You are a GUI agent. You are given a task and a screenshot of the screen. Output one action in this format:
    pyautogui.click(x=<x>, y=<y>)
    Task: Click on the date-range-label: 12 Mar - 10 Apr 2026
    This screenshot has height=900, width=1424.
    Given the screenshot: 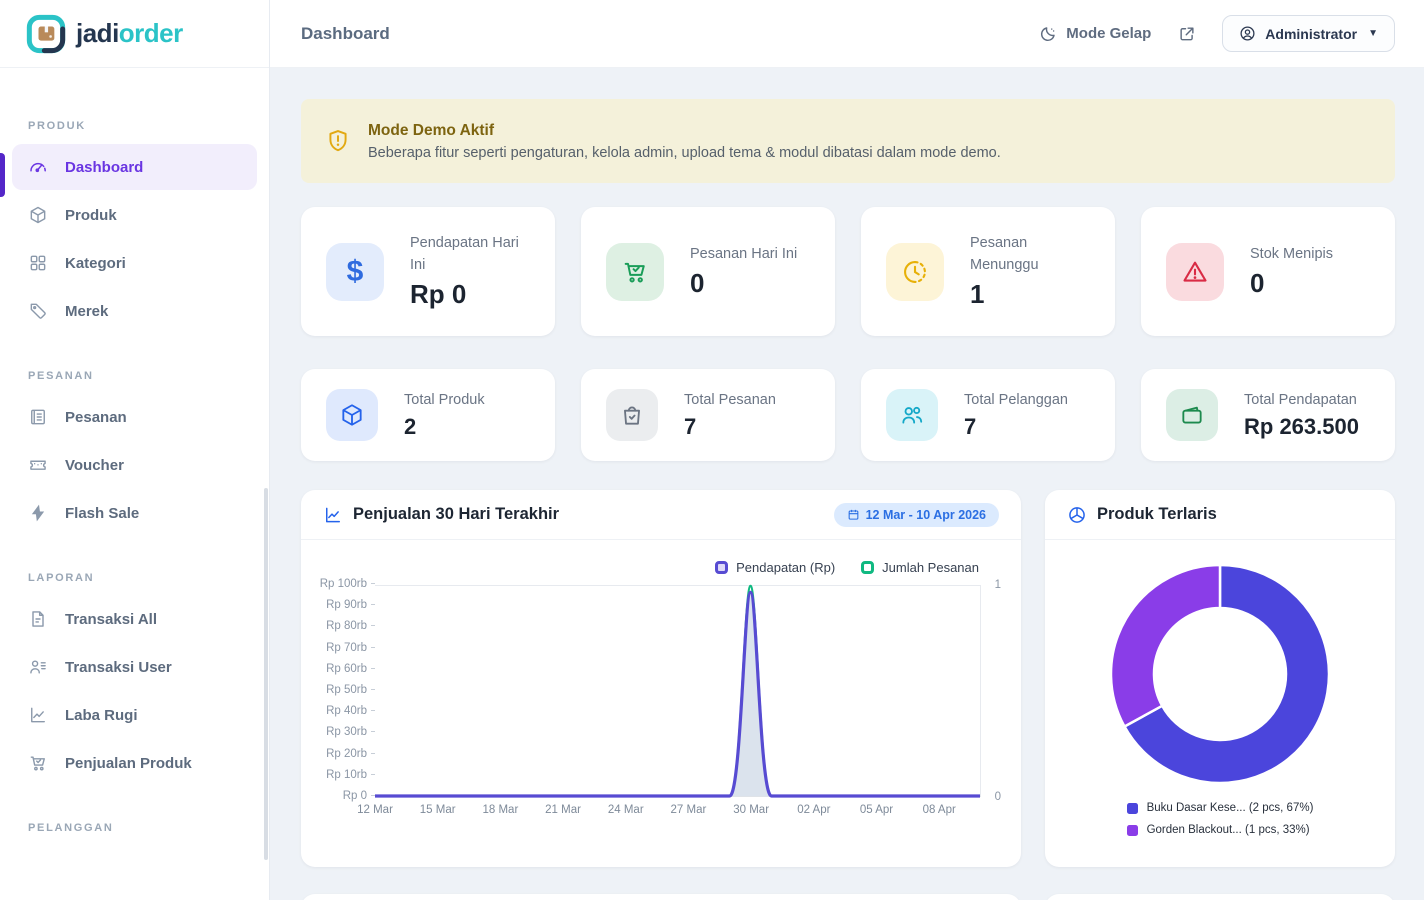 What is the action you would take?
    pyautogui.click(x=925, y=514)
    